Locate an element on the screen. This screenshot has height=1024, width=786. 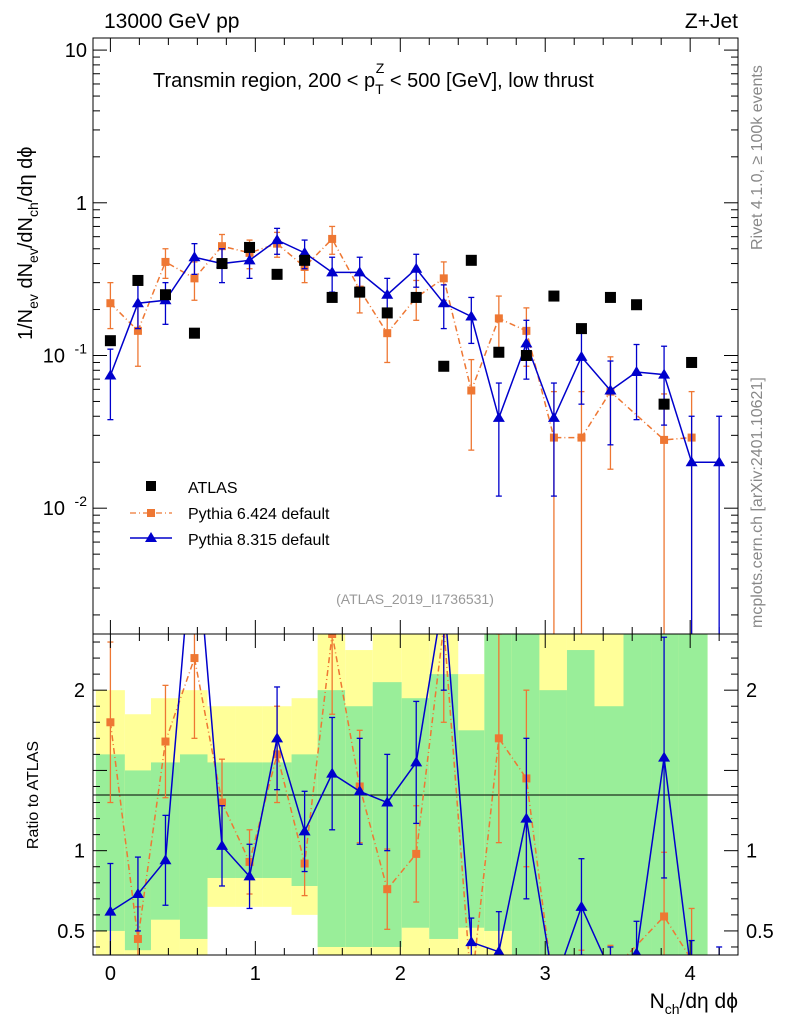
legend-marker-atlas is located at coordinates (151, 486).